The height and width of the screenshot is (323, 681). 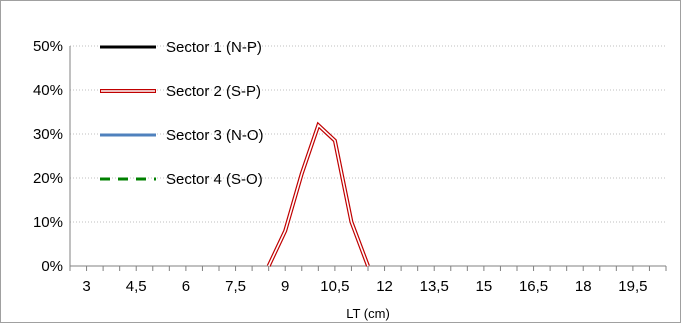 What do you see at coordinates (384, 286) in the screenshot?
I see `x-tick-label-6: 12` at bounding box center [384, 286].